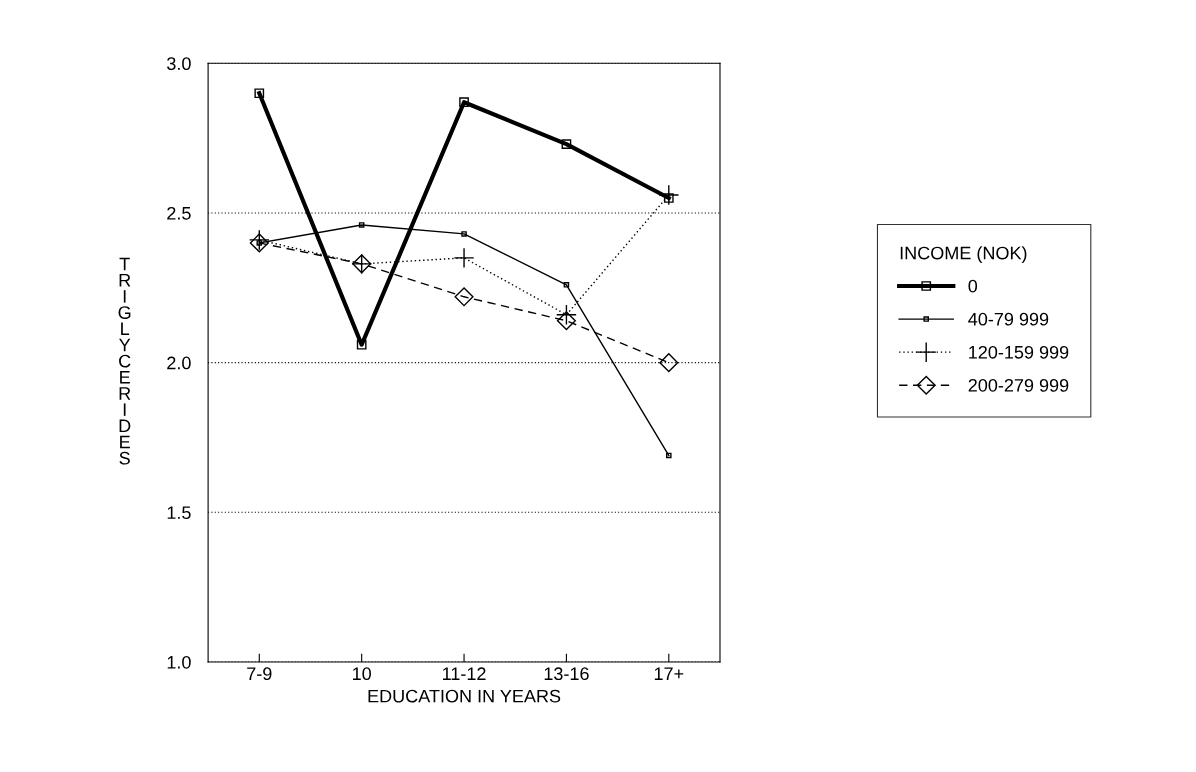 The height and width of the screenshot is (772, 1196). What do you see at coordinates (259, 674) in the screenshot?
I see `x-tick-label: 7-9` at bounding box center [259, 674].